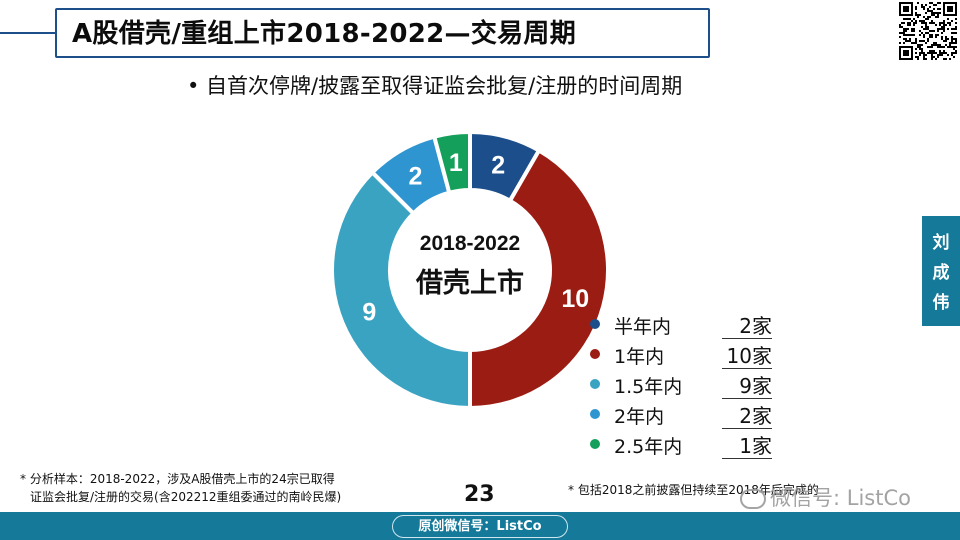  What do you see at coordinates (469, 283) in the screenshot?
I see `donut-center-label-text: 借壳上市` at bounding box center [469, 283].